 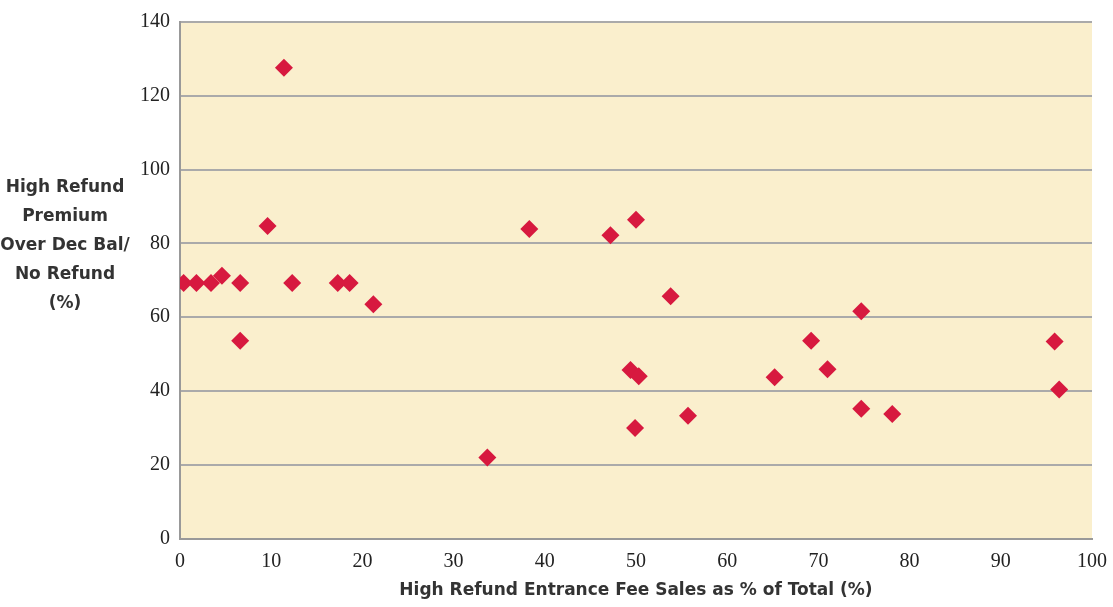 What do you see at coordinates (155, 167) in the screenshot?
I see `y-tick-label: 100` at bounding box center [155, 167].